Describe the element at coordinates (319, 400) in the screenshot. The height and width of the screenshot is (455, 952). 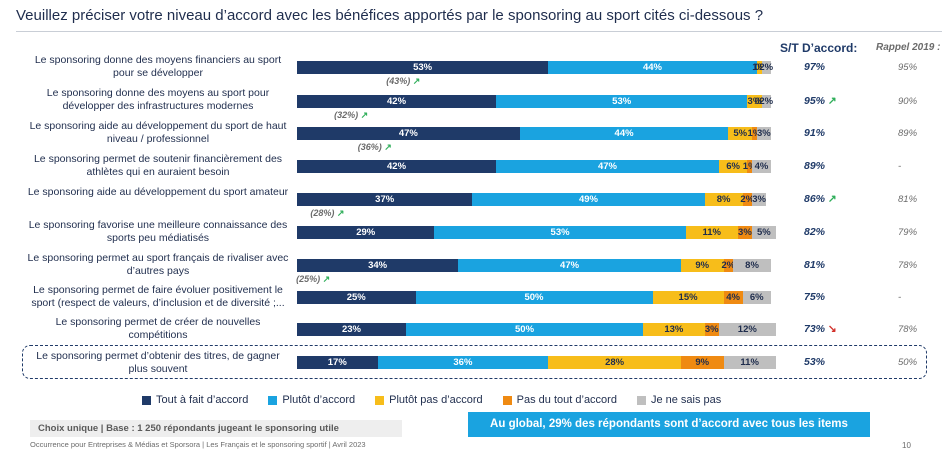
I see `legend-label: Plutôt d’accord` at that location.